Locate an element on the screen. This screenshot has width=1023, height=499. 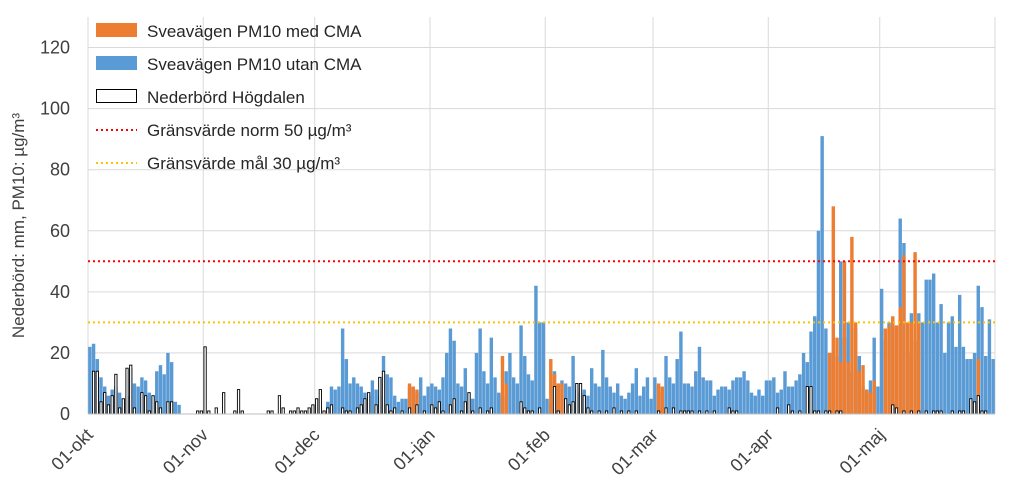
legend-label: Sveavägen PM10 utan CMA is located at coordinates (254, 64).